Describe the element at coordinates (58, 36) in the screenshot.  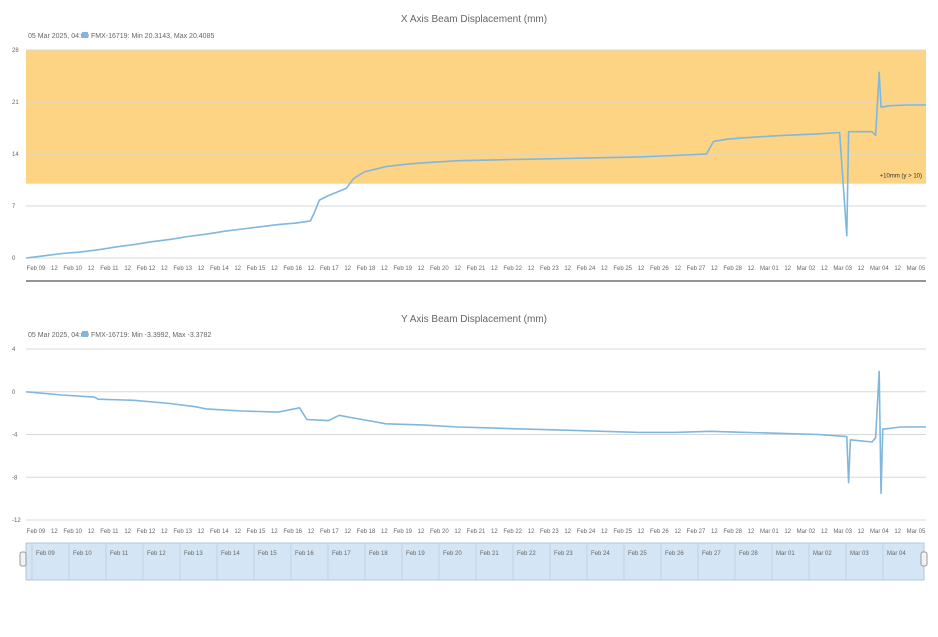
I see `x-chart-info-date: 05 Mar 2025, 04:00` at that location.